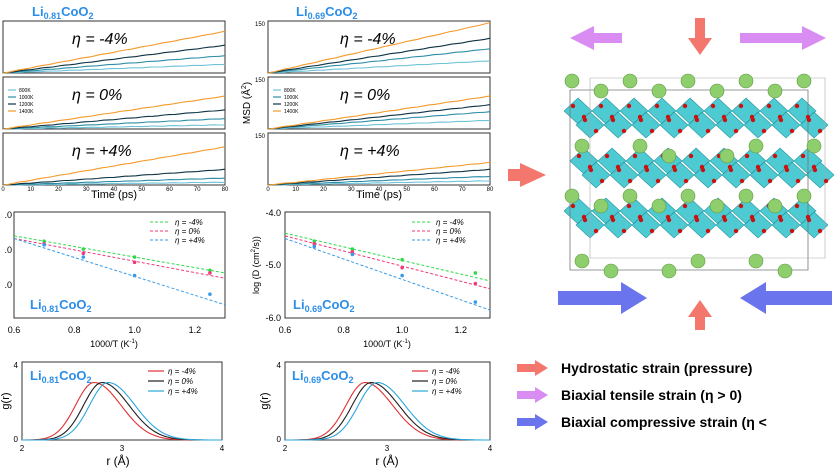 The height and width of the screenshot is (472, 838). I want to click on right-title: Li0.69CoO2, so click(327, 12).